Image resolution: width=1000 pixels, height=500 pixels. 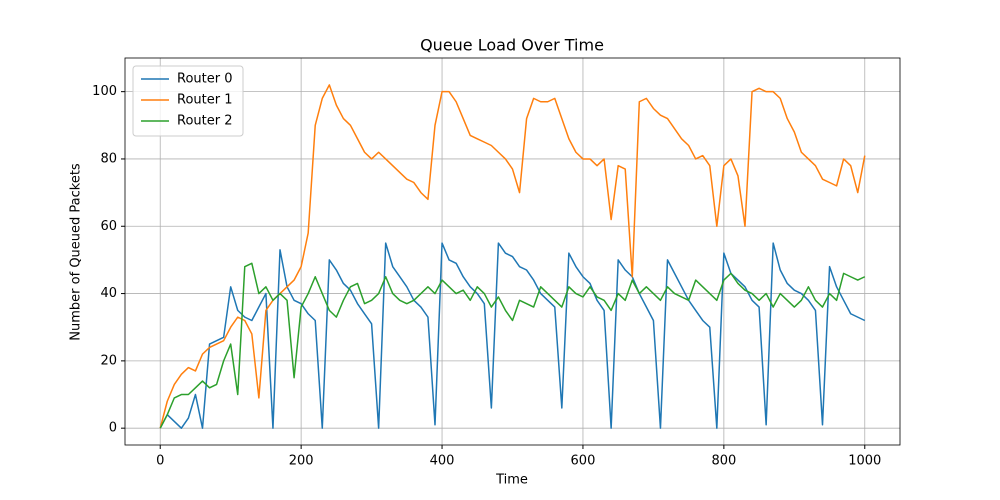 I want to click on chart-title: Queue Load Over Time, so click(x=512, y=45).